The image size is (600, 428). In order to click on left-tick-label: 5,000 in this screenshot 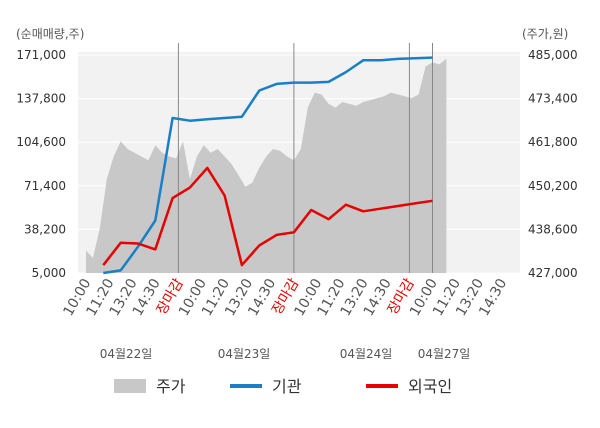, I will do `click(49, 273)`.